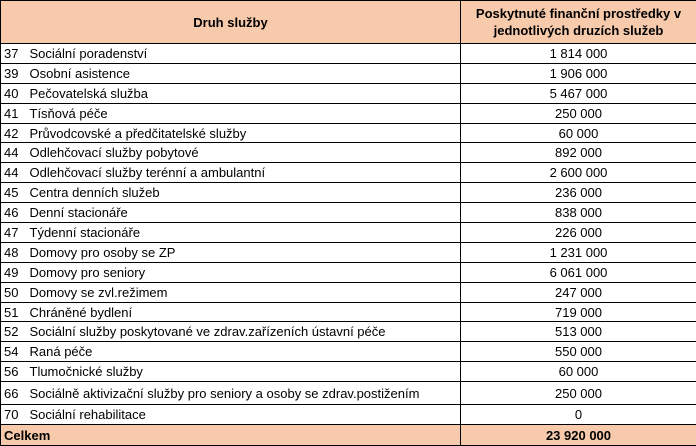  Describe the element at coordinates (244, 233) in the screenshot. I see `service-name-cell: Týdenní stacionáře` at that location.